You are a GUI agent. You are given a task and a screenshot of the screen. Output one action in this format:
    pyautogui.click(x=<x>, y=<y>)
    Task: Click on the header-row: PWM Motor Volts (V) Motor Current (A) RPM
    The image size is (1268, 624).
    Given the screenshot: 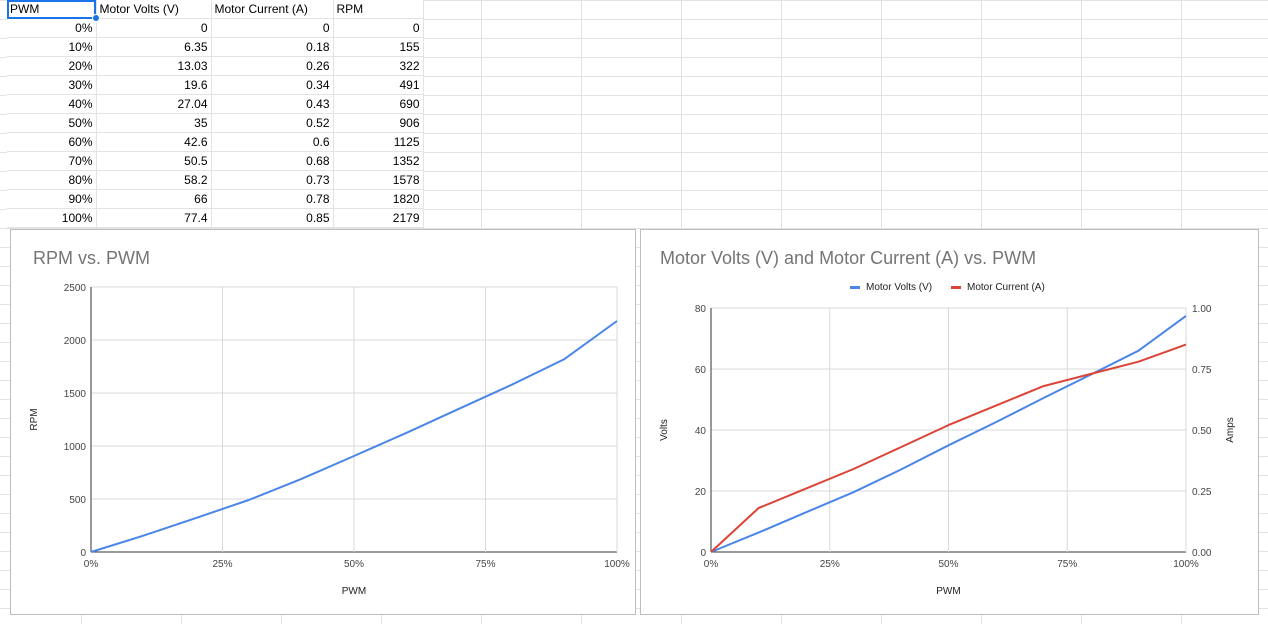 What is the action you would take?
    pyautogui.click(x=215, y=11)
    